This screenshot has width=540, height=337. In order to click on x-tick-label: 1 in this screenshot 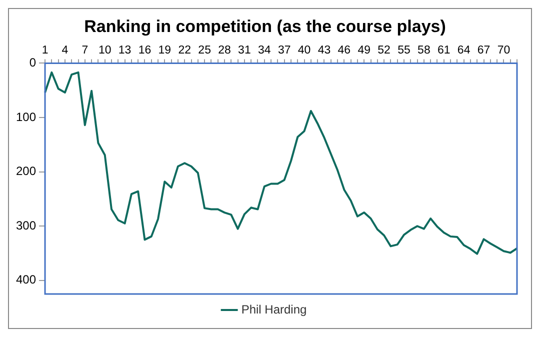, I will do `click(45, 50)`.